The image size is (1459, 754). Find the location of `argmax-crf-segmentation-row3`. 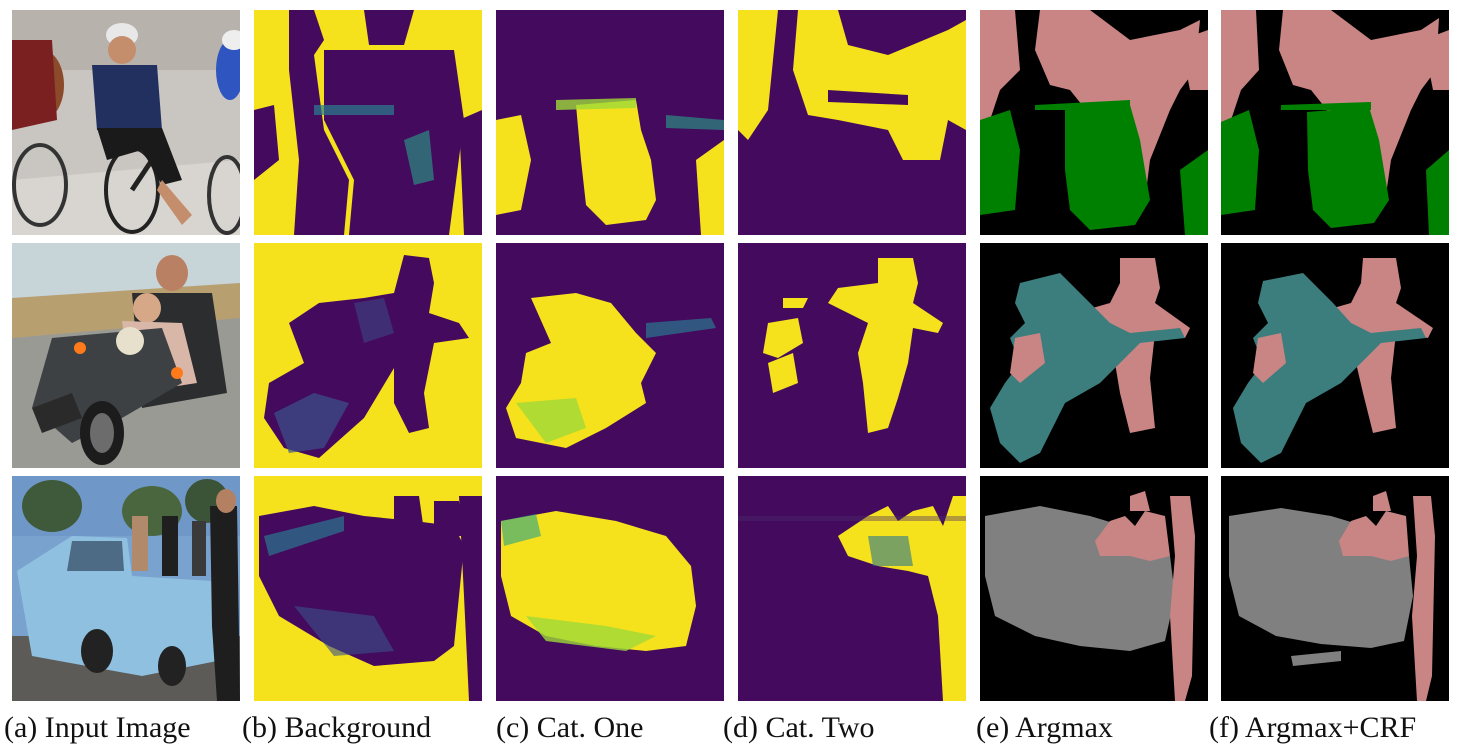

argmax-crf-segmentation-row3 is located at coordinates (1335, 588).